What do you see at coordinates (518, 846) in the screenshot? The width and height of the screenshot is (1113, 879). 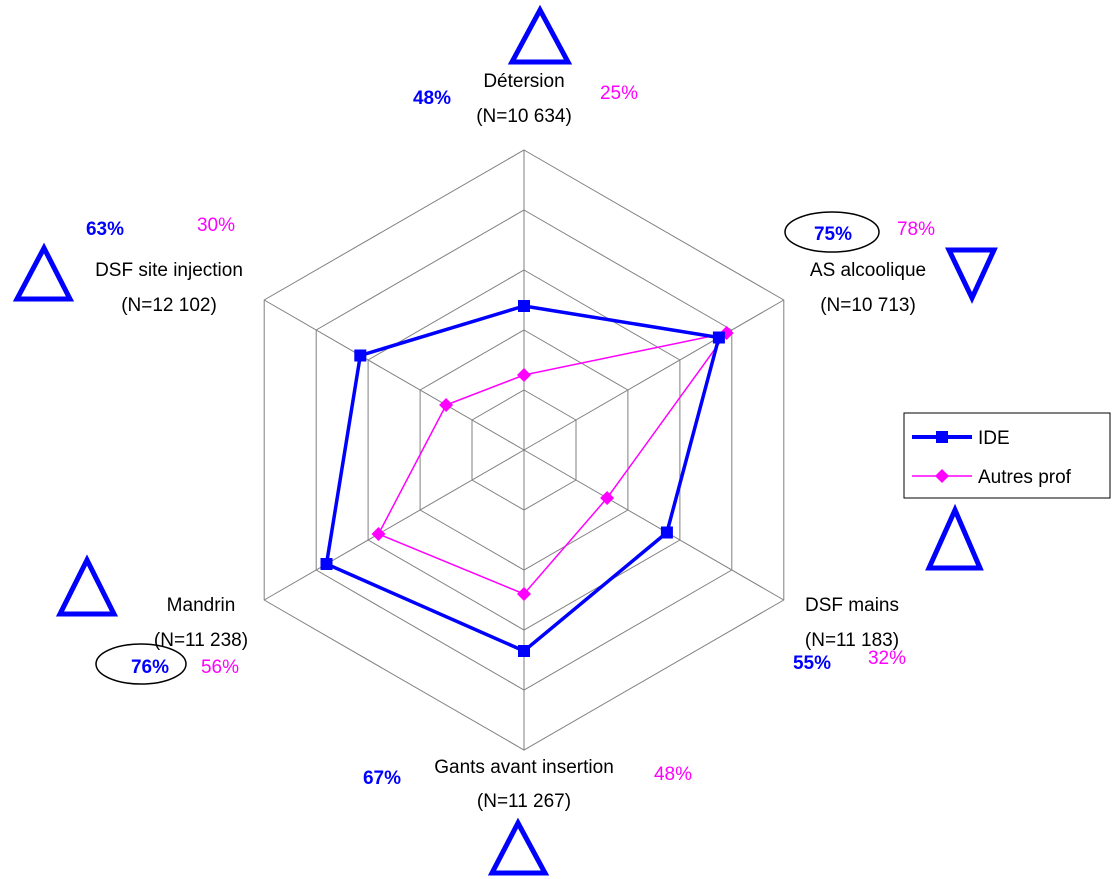 I see `trend-up-icon-gants` at bounding box center [518, 846].